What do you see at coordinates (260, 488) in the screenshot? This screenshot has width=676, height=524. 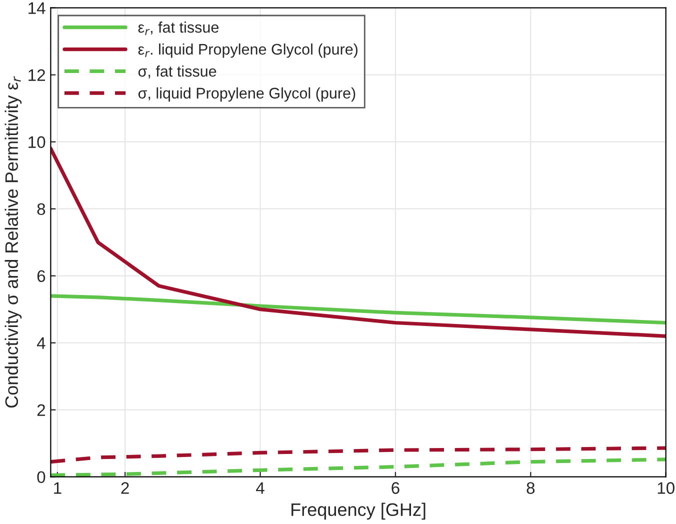 I see `x-tick-label: 4` at bounding box center [260, 488].